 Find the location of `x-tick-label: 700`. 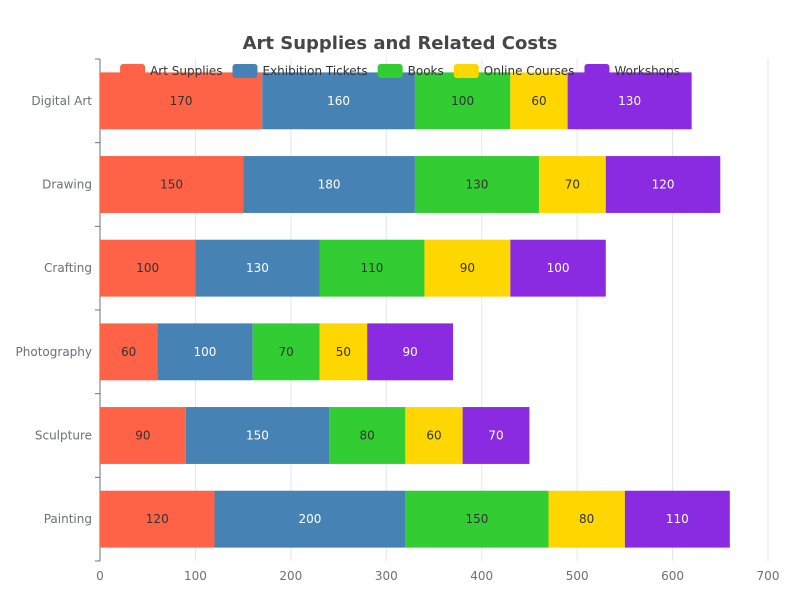

x-tick-label: 700 is located at coordinates (768, 576).